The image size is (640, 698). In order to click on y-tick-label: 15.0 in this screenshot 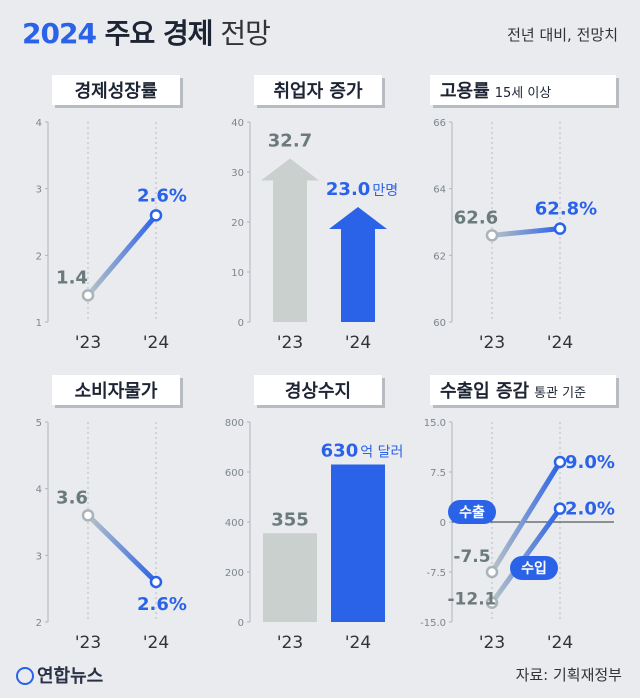, I will do `click(435, 423)`.